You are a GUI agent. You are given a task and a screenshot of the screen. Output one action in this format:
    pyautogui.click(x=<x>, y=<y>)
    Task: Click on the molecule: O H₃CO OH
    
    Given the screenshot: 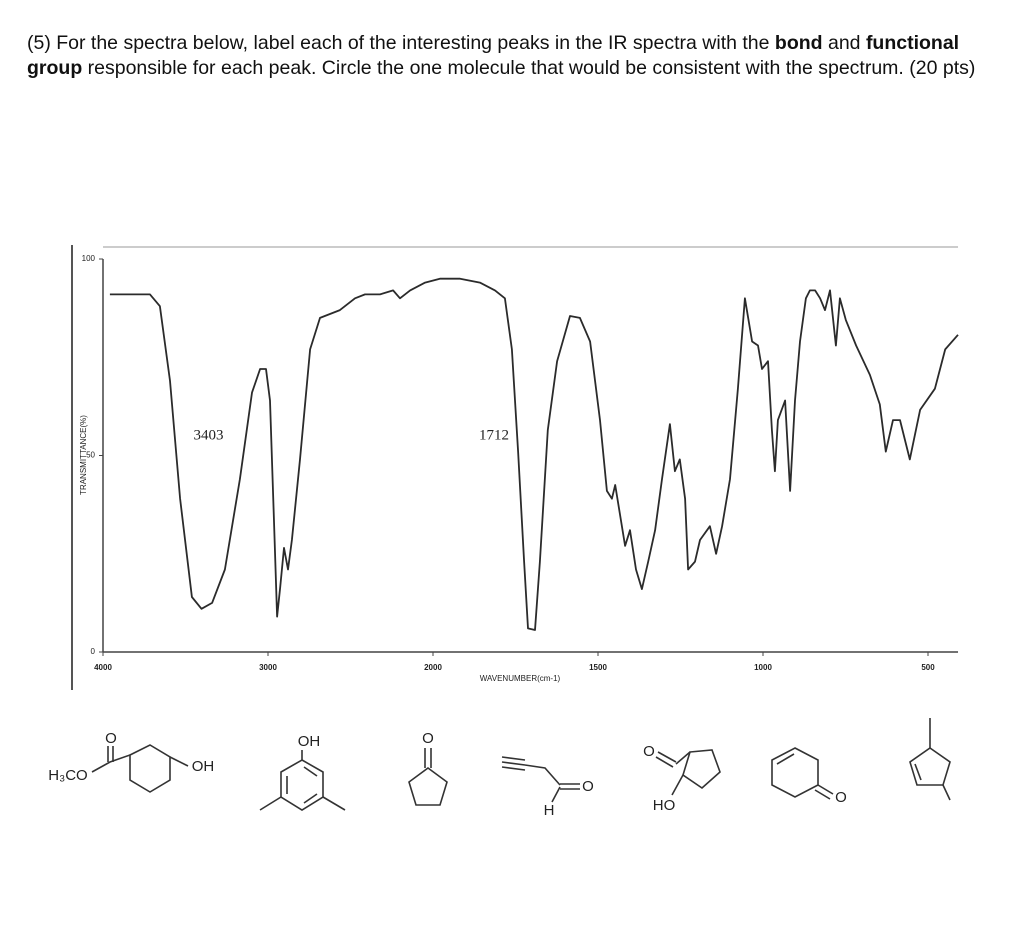 What is the action you would take?
    pyautogui.click(x=131, y=761)
    